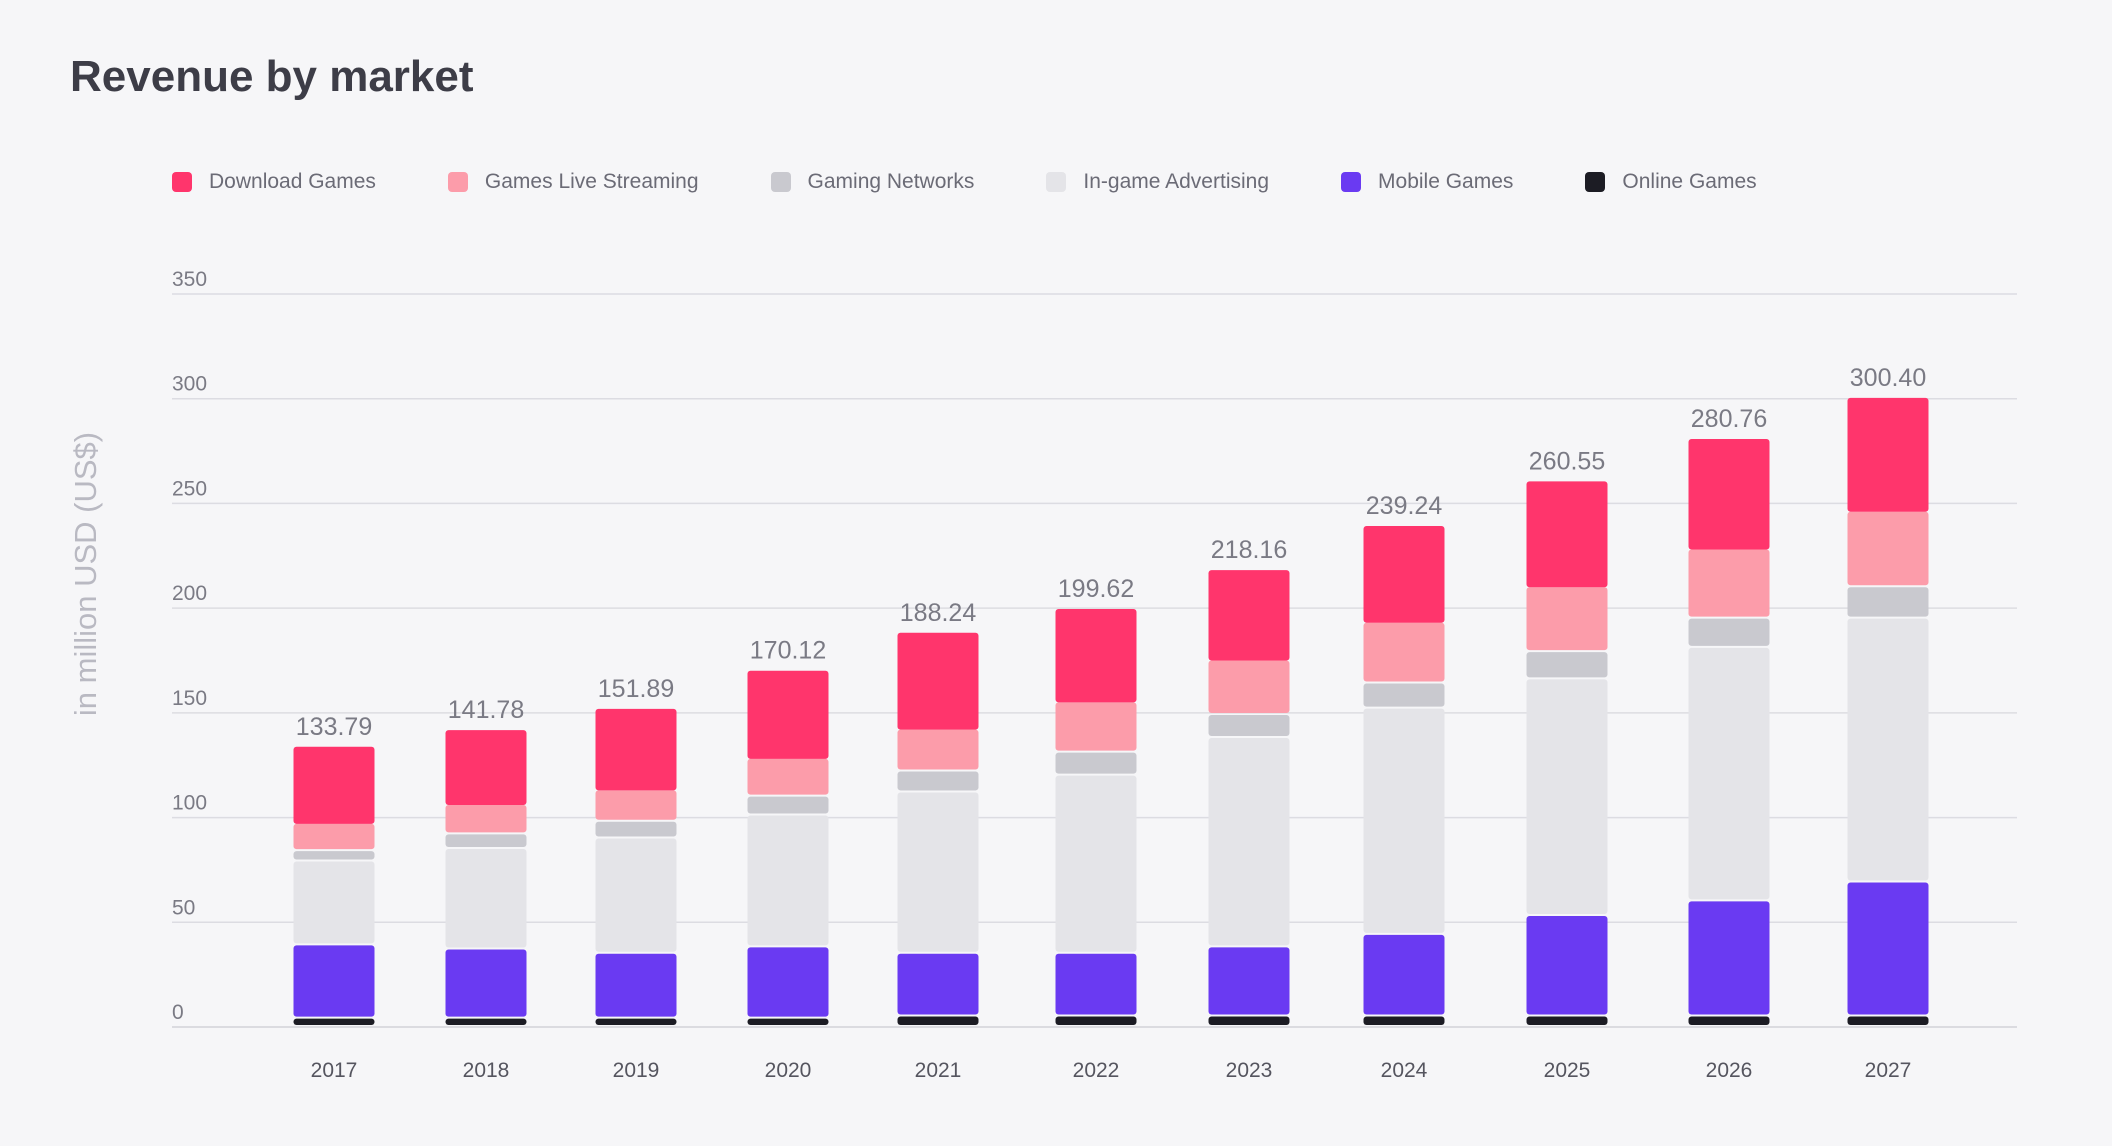  I want to click on total-label: 151.89, so click(636, 689).